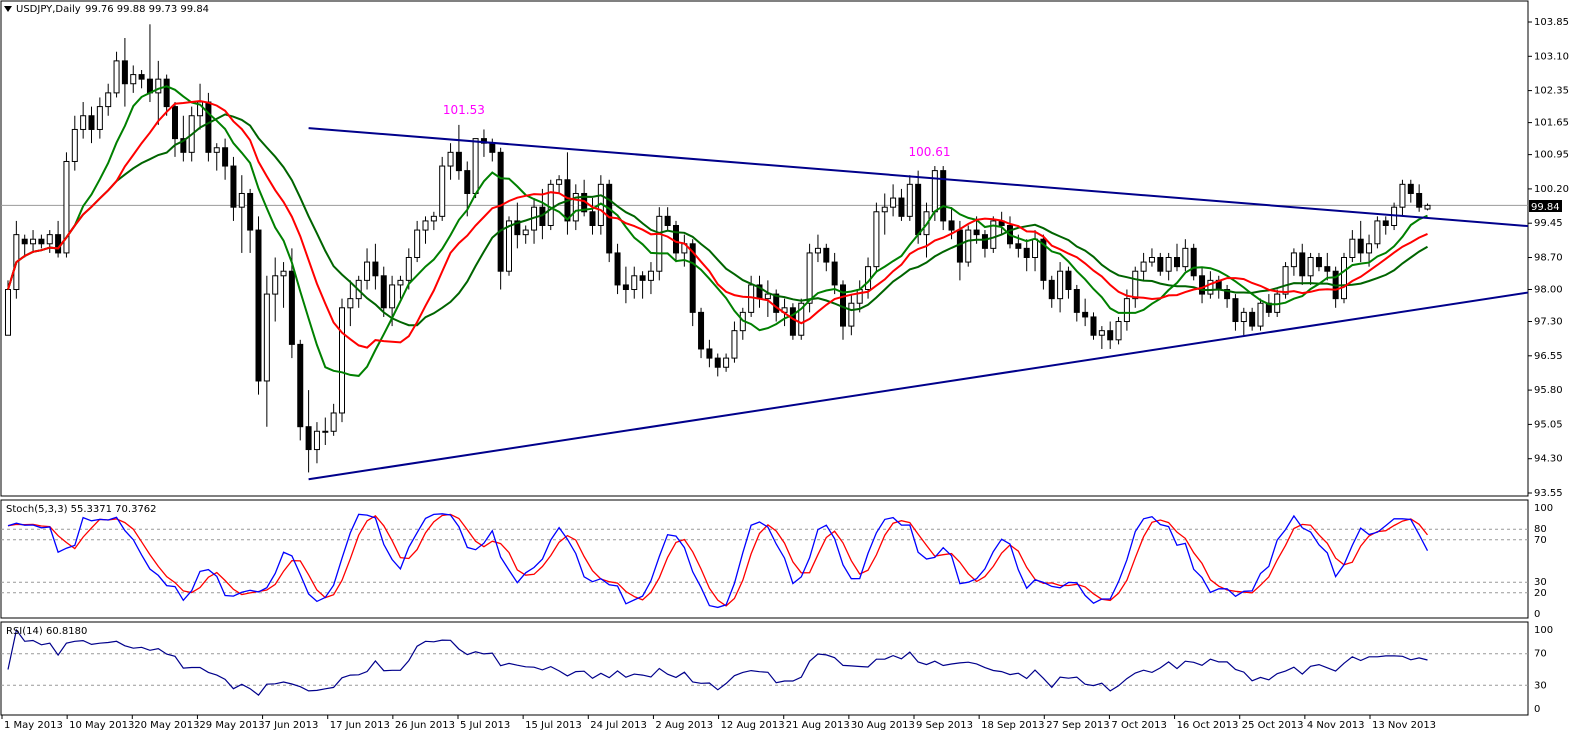 Image resolution: width=1596 pixels, height=746 pixels. Describe the element at coordinates (1551, 91) in the screenshot. I see `price-axis-label: 102.35` at that location.